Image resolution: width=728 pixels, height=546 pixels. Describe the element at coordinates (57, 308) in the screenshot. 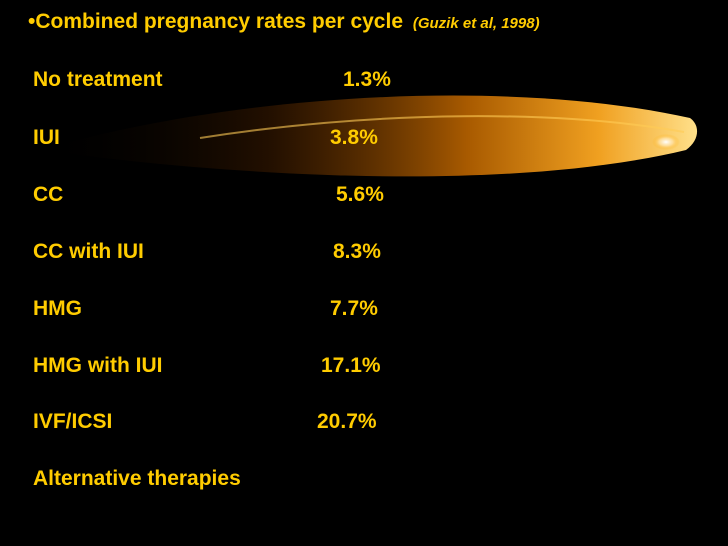

I see `row-label: HMG` at that location.